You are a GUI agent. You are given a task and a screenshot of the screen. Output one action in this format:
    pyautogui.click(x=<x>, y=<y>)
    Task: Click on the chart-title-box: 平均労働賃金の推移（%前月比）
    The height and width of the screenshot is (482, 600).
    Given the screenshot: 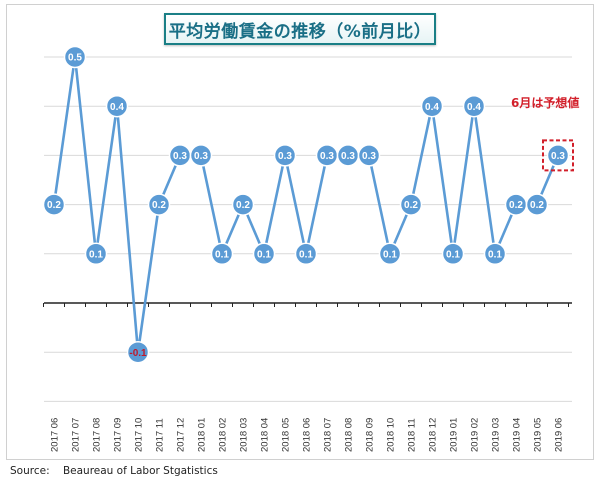 What is the action you would take?
    pyautogui.click(x=300, y=29)
    